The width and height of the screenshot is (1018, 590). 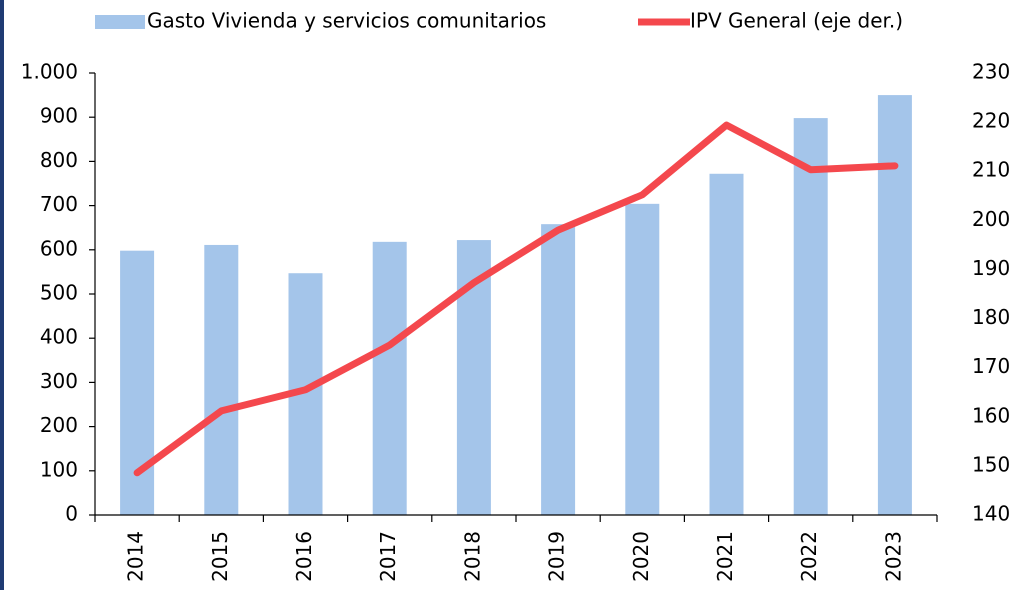 What do you see at coordinates (641, 556) in the screenshot?
I see `x-tick-label: 2020` at bounding box center [641, 556].